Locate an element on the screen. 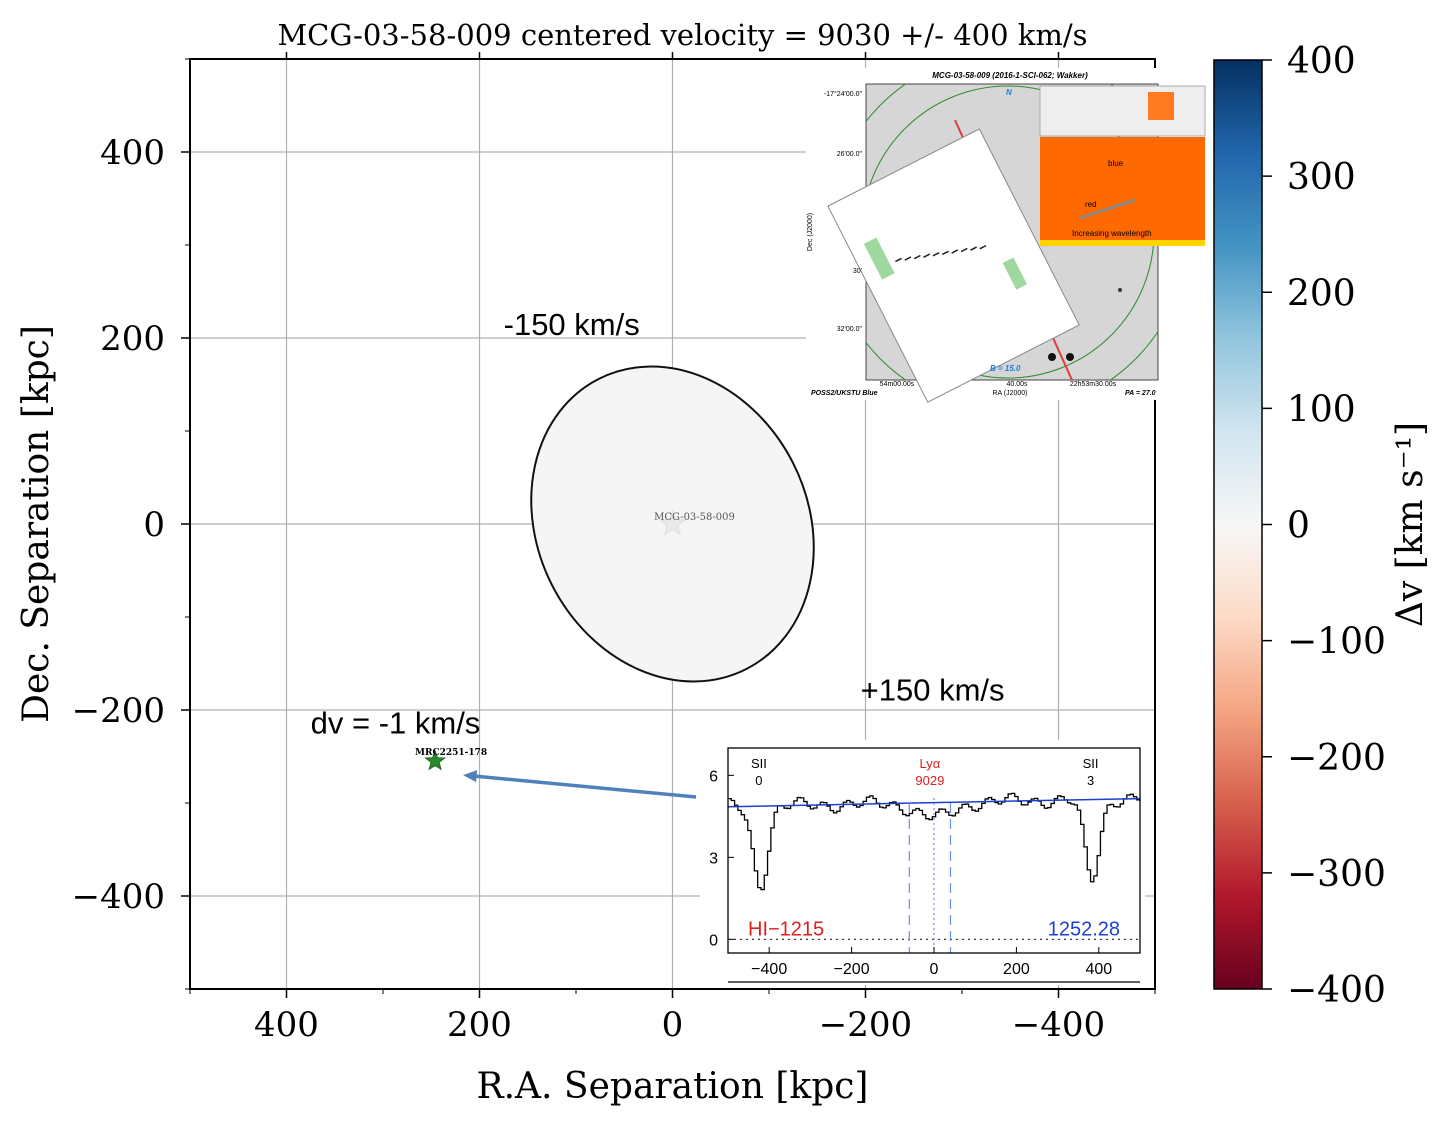  viewer-toolbar is located at coordinates (1122, 111).